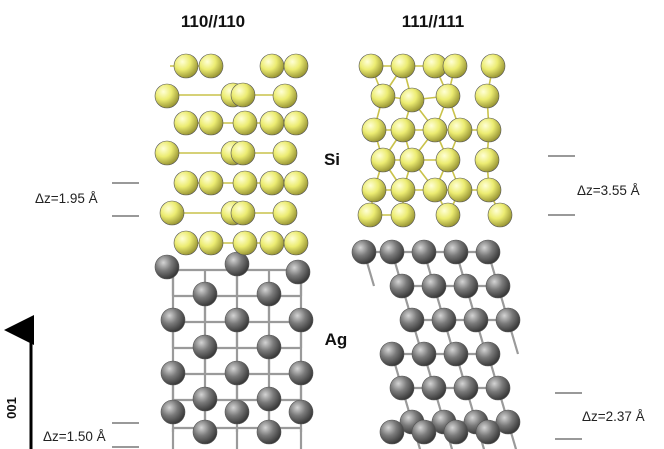  What do you see at coordinates (332, 159) in the screenshot?
I see `label-si: Si` at bounding box center [332, 159].